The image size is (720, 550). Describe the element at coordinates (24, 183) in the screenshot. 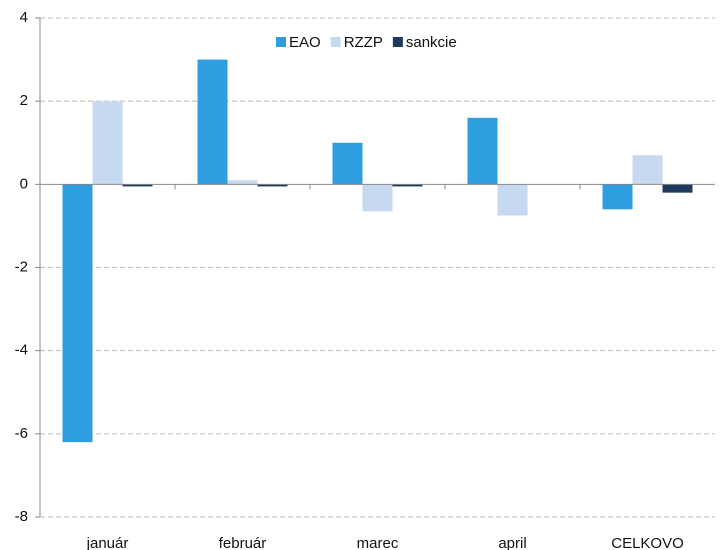

I see `y-tick-label: 0` at that location.